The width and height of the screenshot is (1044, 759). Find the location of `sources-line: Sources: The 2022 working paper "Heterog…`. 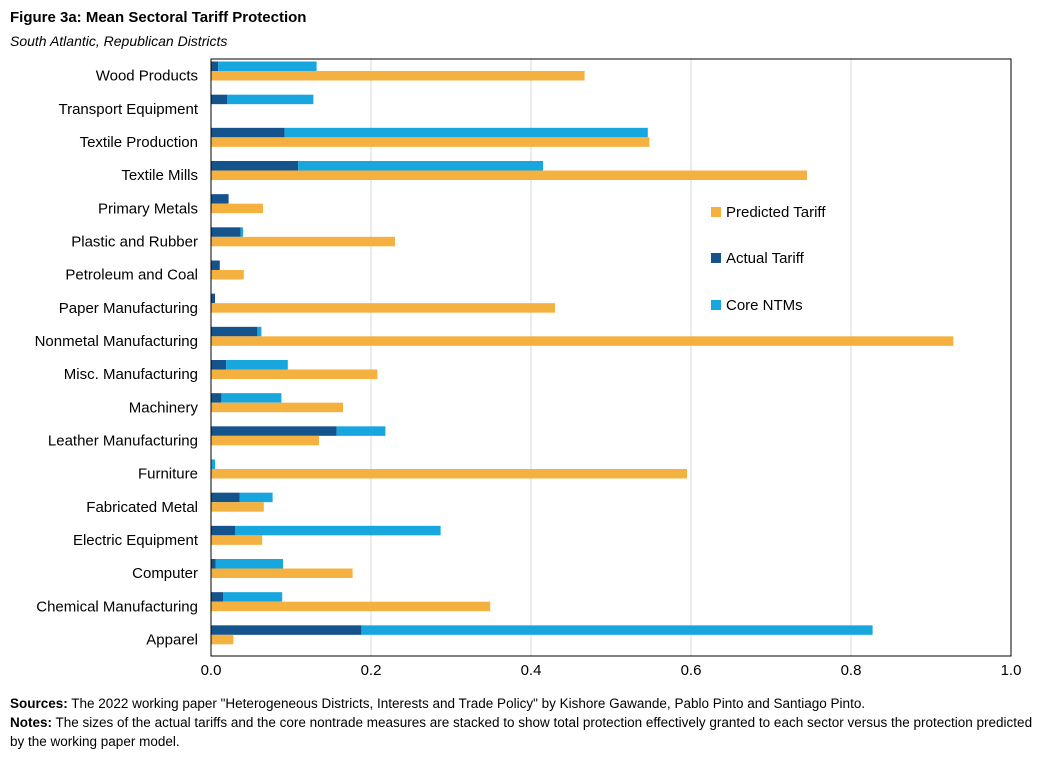

sources-line: Sources: The 2022 working paper "Heterog… is located at coordinates (522, 703).